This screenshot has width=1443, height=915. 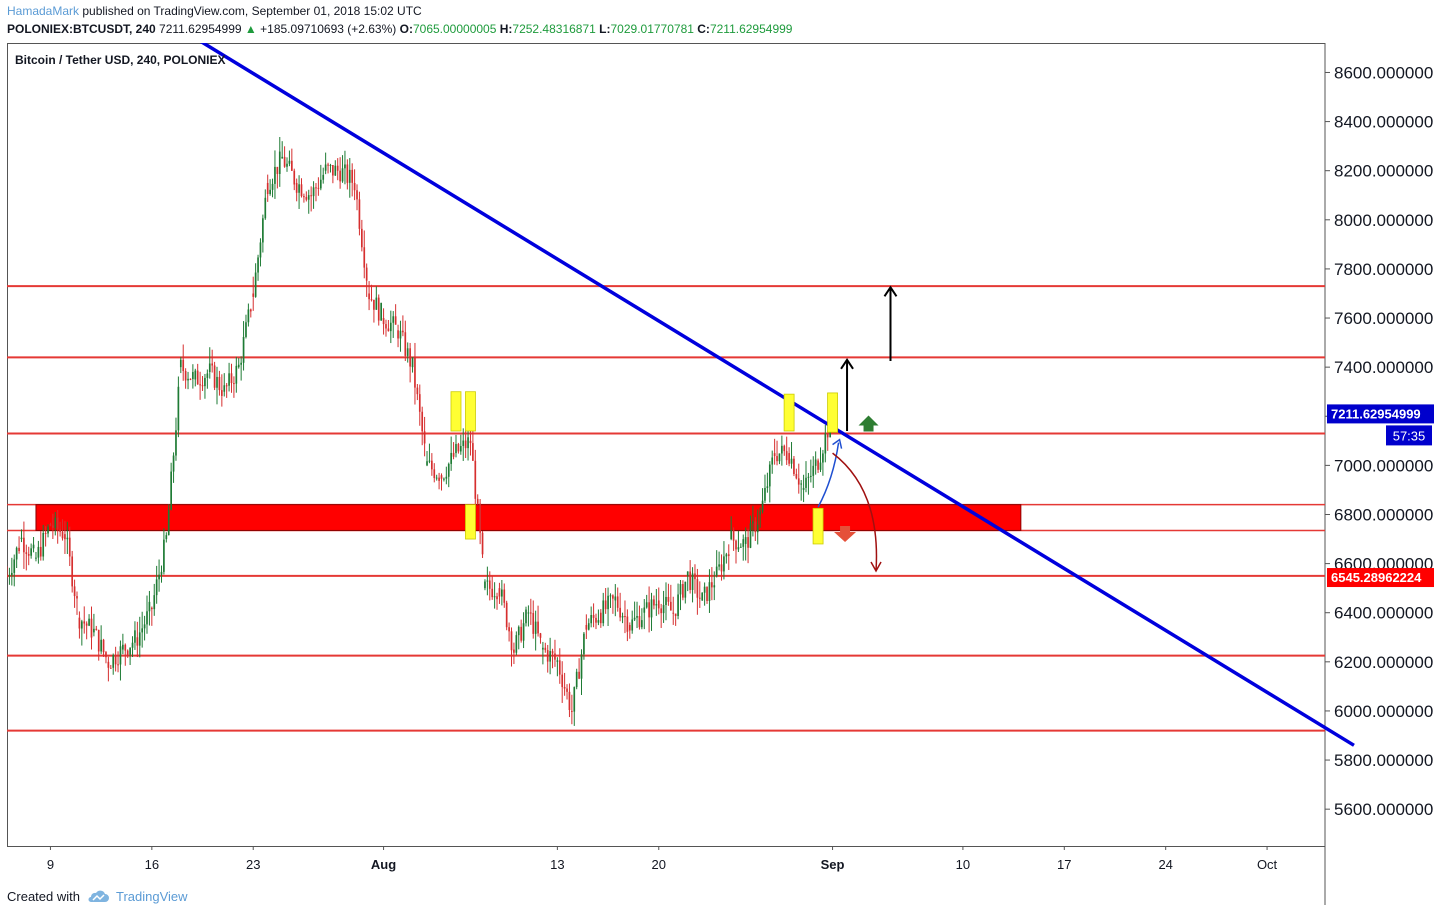 What do you see at coordinates (703, 29) in the screenshot?
I see `close-label: C:` at bounding box center [703, 29].